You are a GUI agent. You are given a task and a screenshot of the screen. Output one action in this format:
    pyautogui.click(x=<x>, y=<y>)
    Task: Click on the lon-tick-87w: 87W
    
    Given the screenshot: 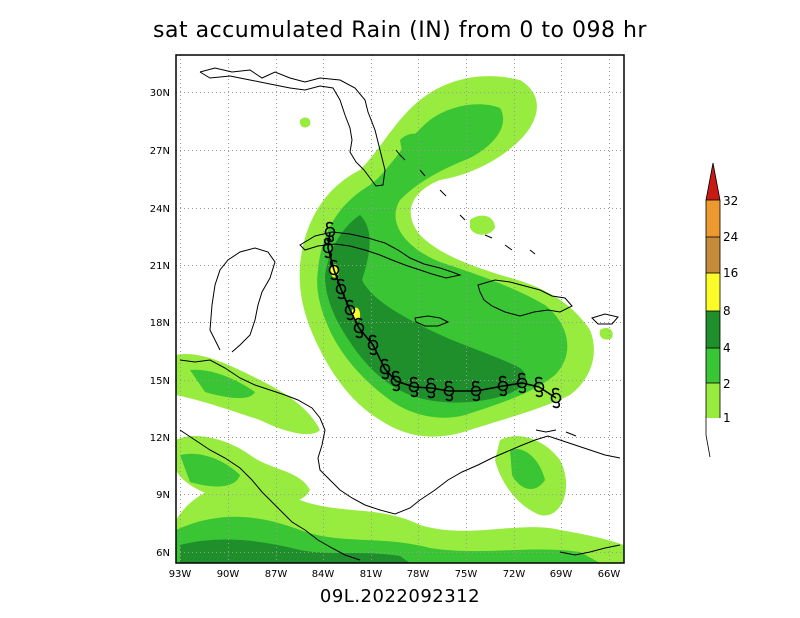 What is the action you would take?
    pyautogui.click(x=276, y=574)
    